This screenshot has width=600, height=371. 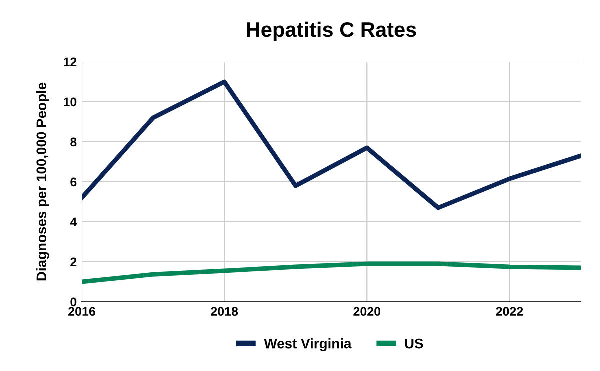 What do you see at coordinates (73, 142) in the screenshot?
I see `y-tick-label: 8` at bounding box center [73, 142].